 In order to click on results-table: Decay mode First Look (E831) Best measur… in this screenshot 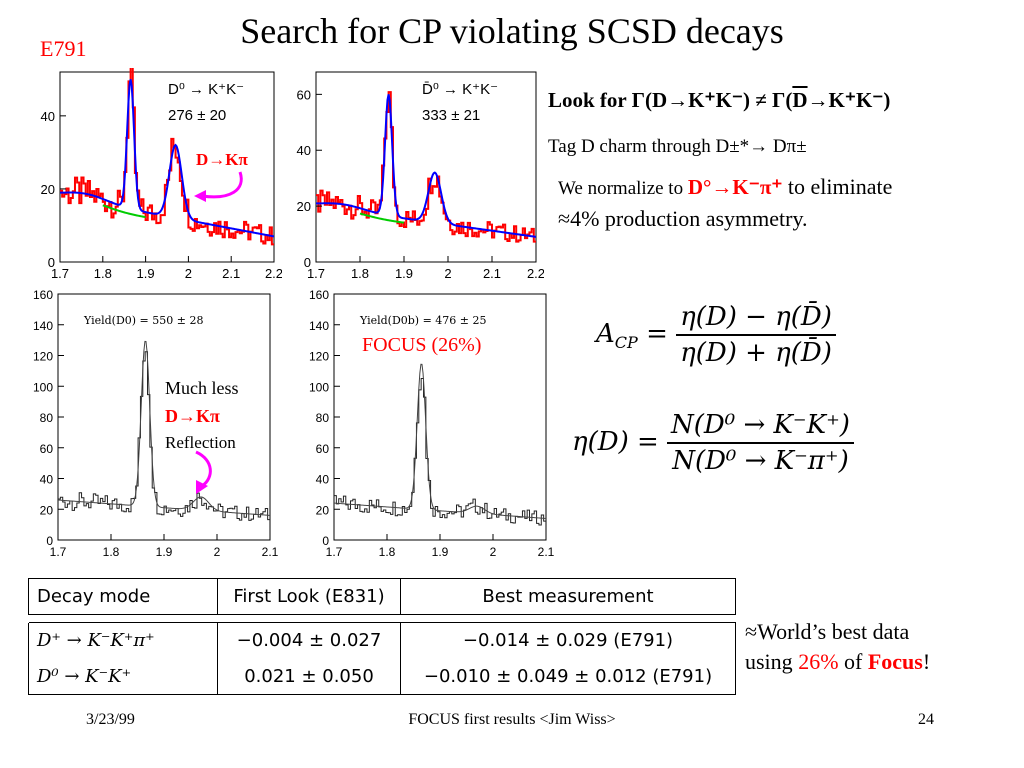, I will do `click(382, 636)`.